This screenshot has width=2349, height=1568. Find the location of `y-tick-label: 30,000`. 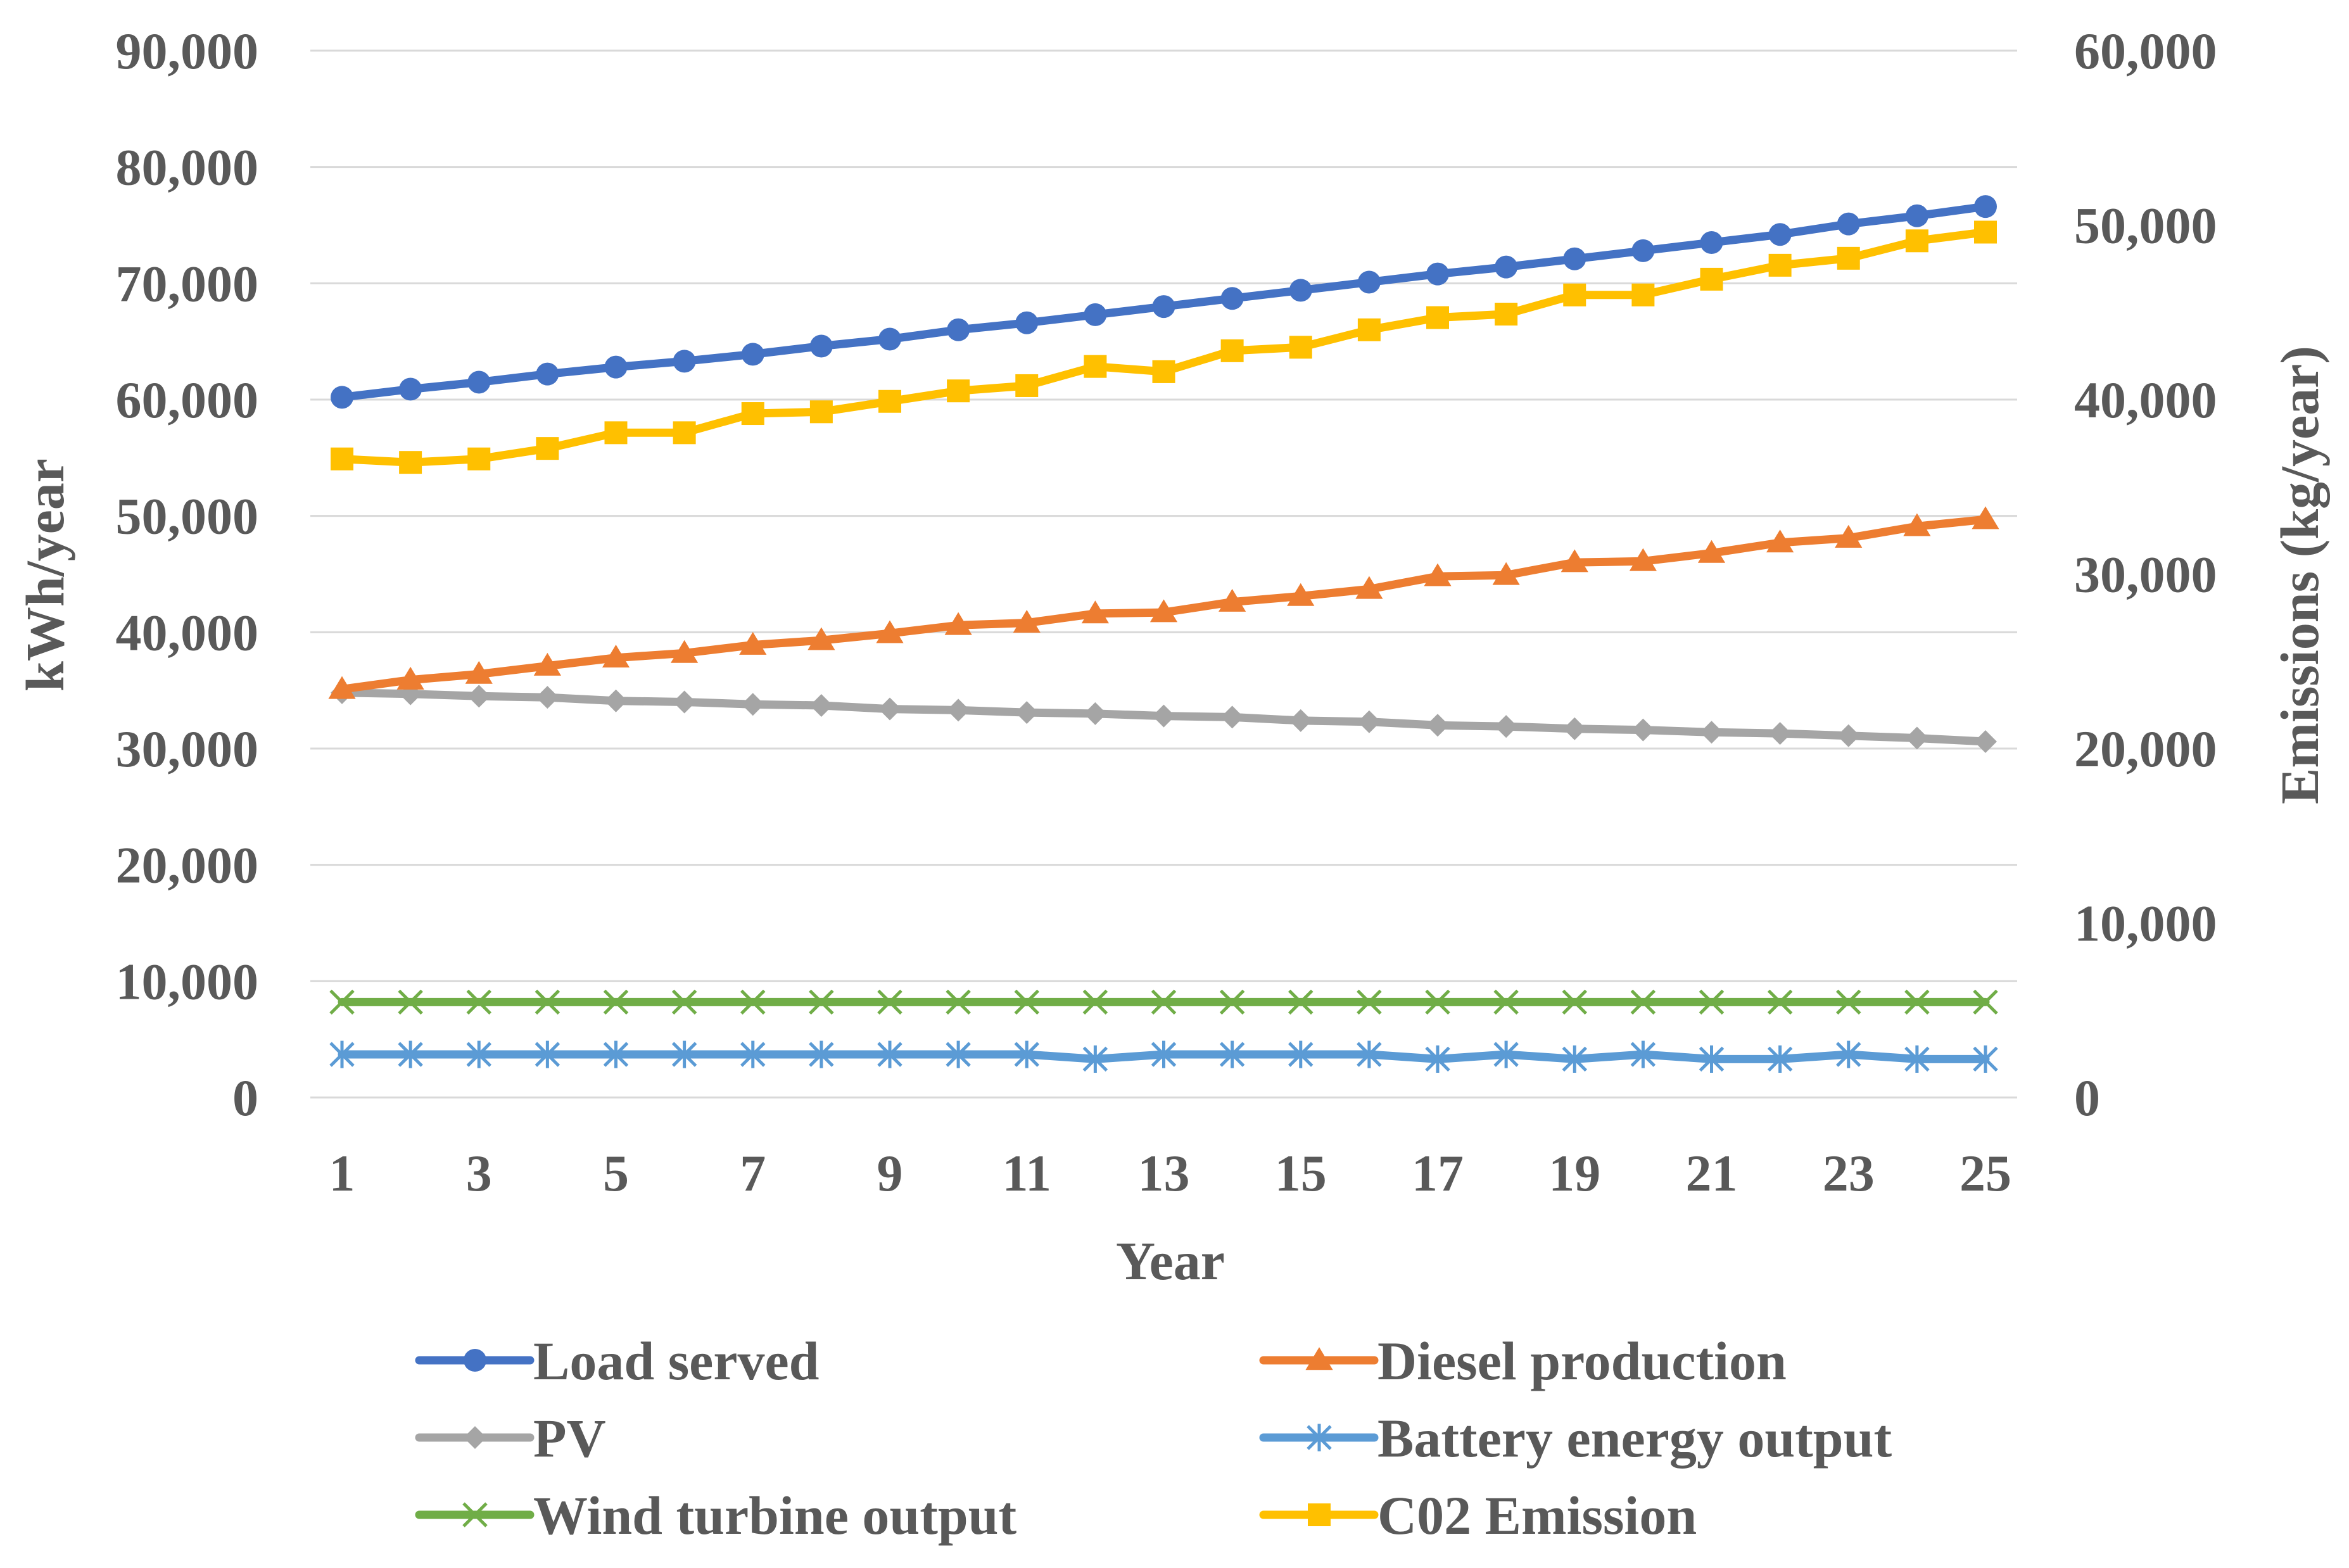

y-tick-label: 30,000 is located at coordinates (187, 749).